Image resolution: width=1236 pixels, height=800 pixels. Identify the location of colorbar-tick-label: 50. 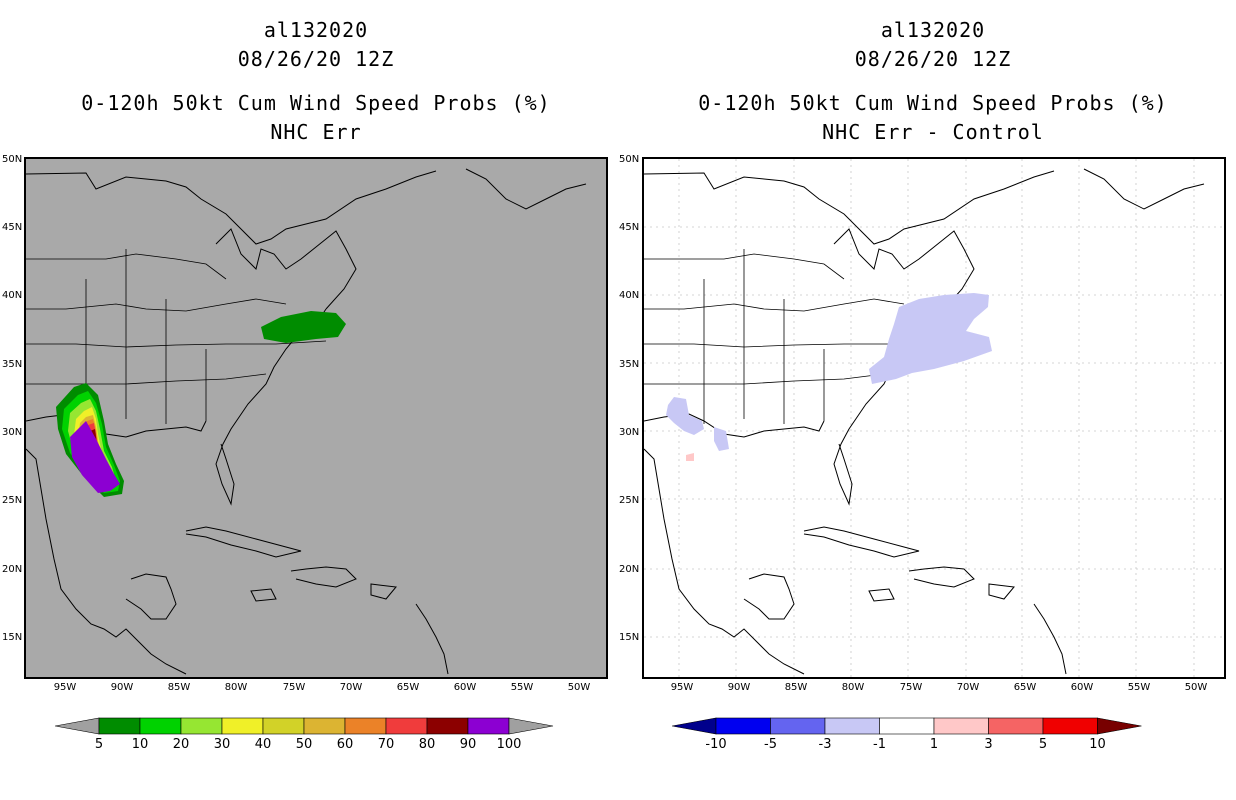
(304, 744).